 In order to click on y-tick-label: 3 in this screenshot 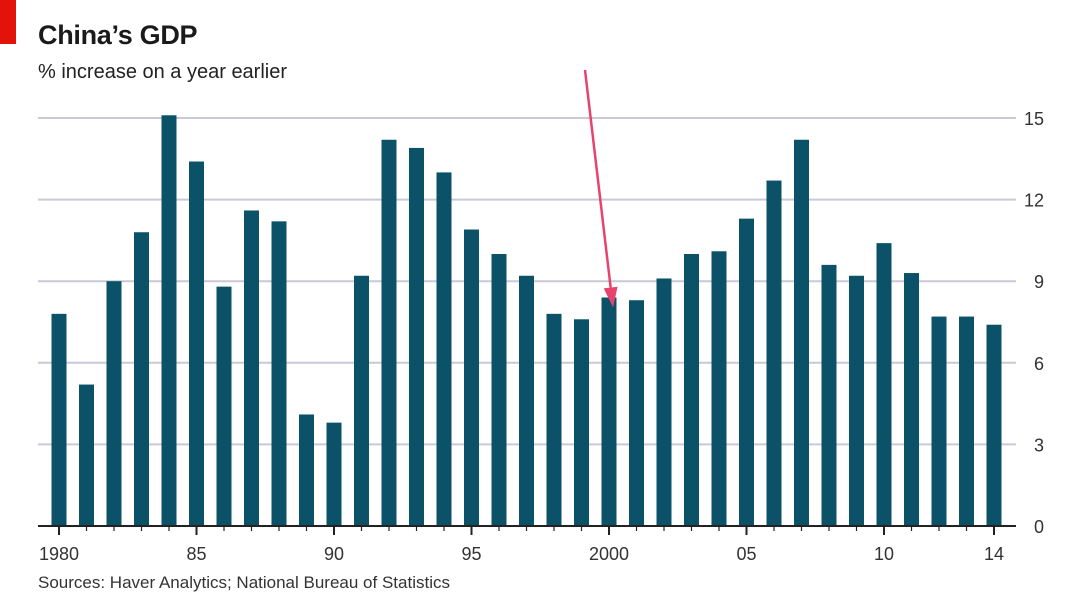, I will do `click(1039, 445)`.